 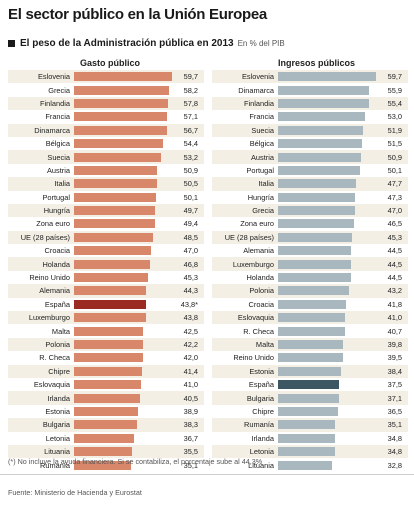 I want to click on value-label: 42,0, so click(x=190, y=358).